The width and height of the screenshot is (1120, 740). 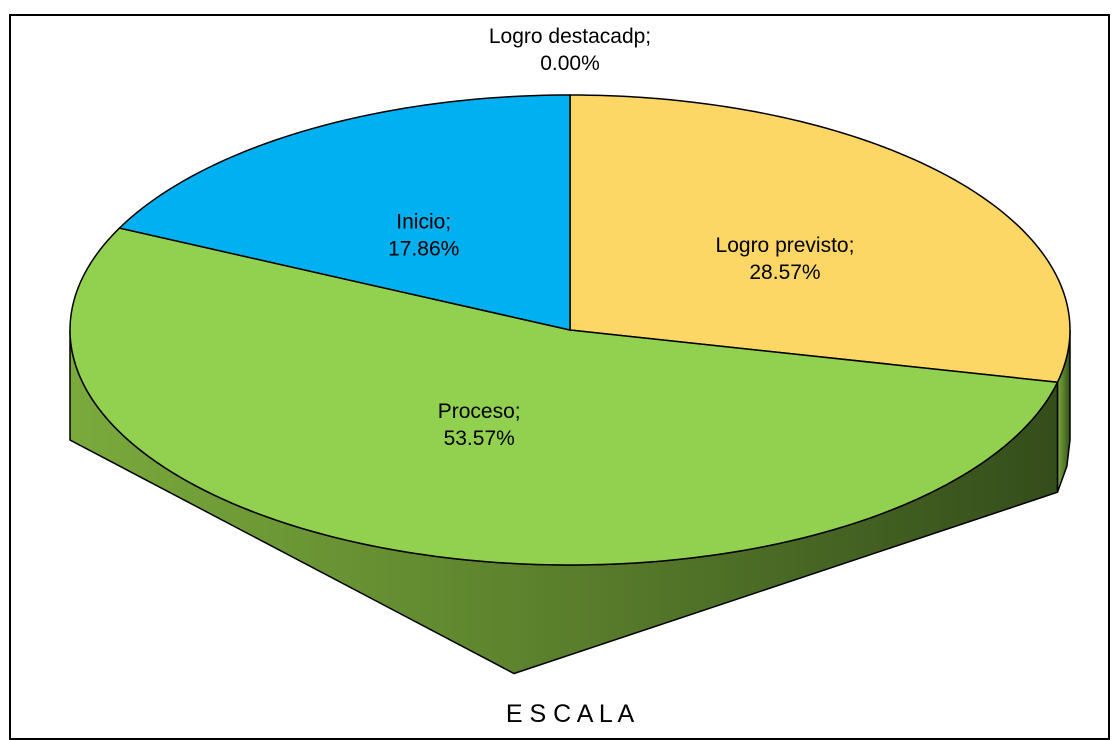 I want to click on label-value: 28.57%, so click(x=784, y=272).